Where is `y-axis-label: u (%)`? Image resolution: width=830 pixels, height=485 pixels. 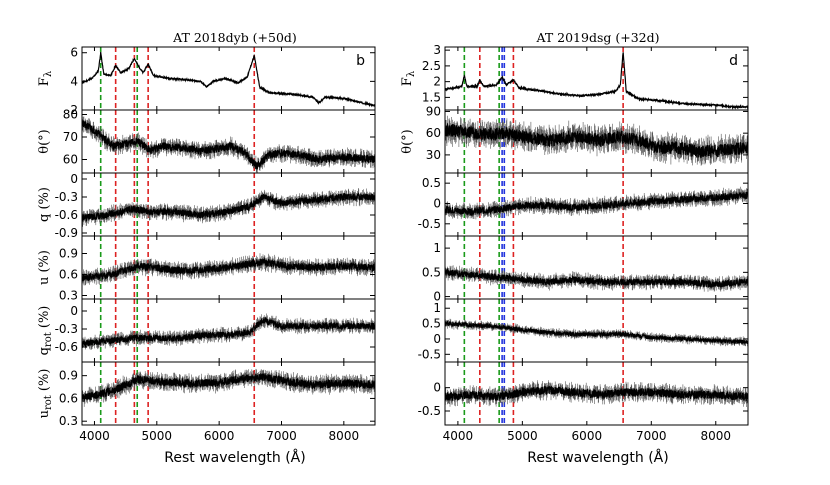
y-axis-label: u (%) is located at coordinates (44, 267).